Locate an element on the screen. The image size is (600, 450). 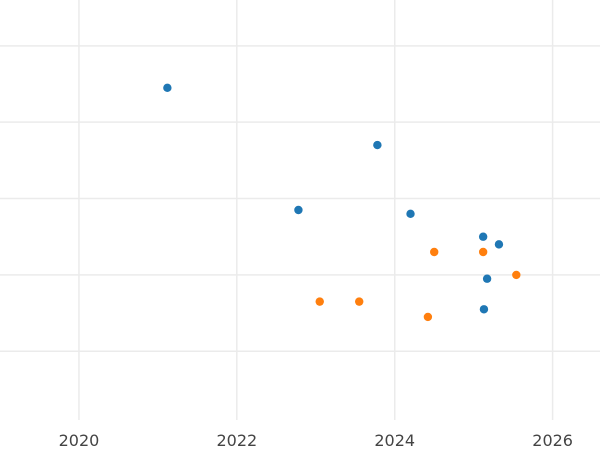
x-tick-label: 2024 is located at coordinates (394, 440).